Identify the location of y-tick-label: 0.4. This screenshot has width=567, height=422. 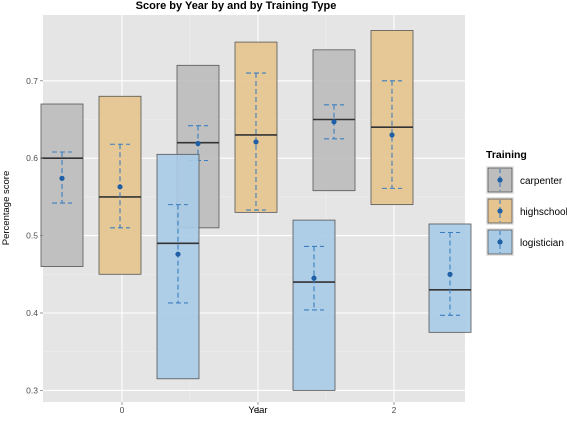
(32, 313).